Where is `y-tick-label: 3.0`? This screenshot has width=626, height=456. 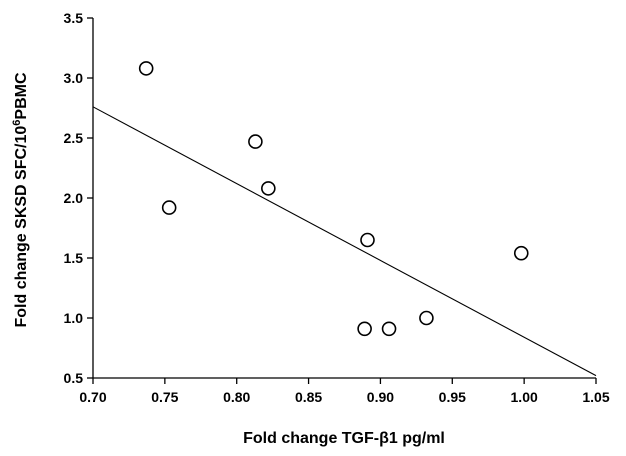
y-tick-label: 3.0 is located at coordinates (74, 78).